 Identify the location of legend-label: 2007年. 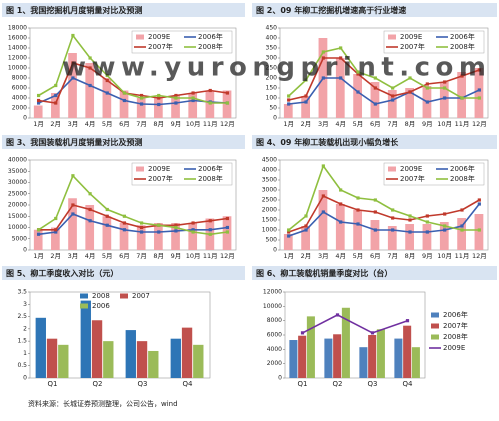
(412, 178).